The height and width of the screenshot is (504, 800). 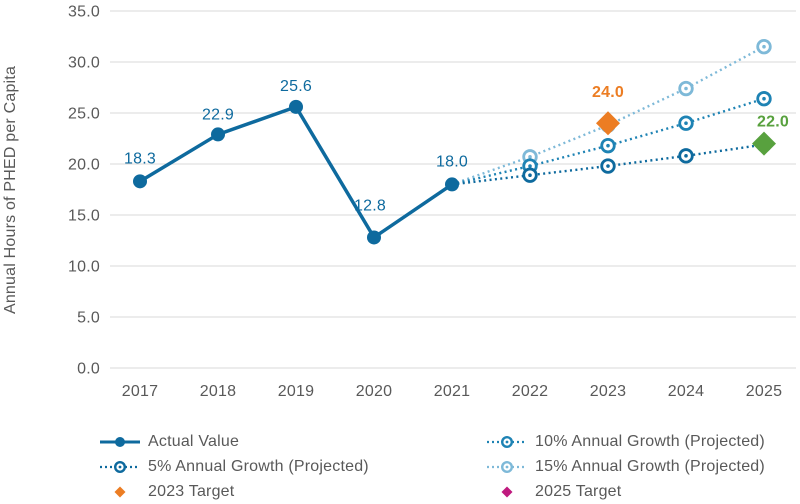 What do you see at coordinates (452, 161) in the screenshot?
I see `data-point-label: 18.0` at bounding box center [452, 161].